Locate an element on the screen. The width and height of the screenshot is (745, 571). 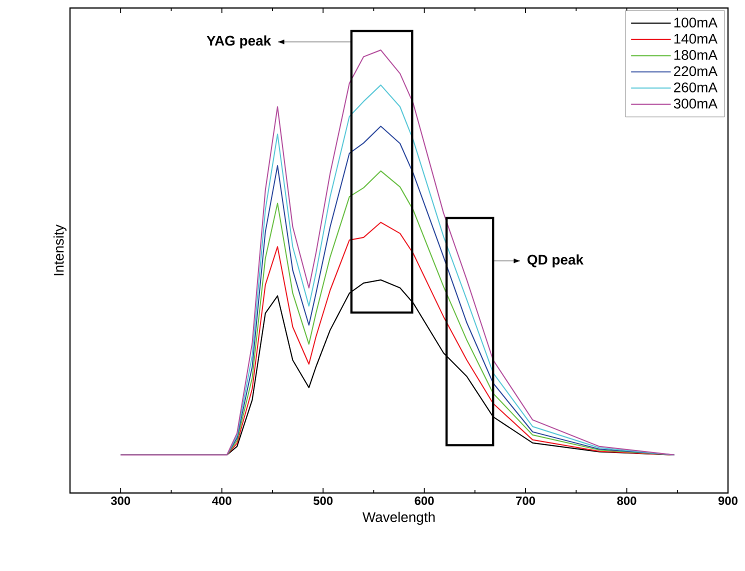
legend-label: 180mA is located at coordinates (696, 55).